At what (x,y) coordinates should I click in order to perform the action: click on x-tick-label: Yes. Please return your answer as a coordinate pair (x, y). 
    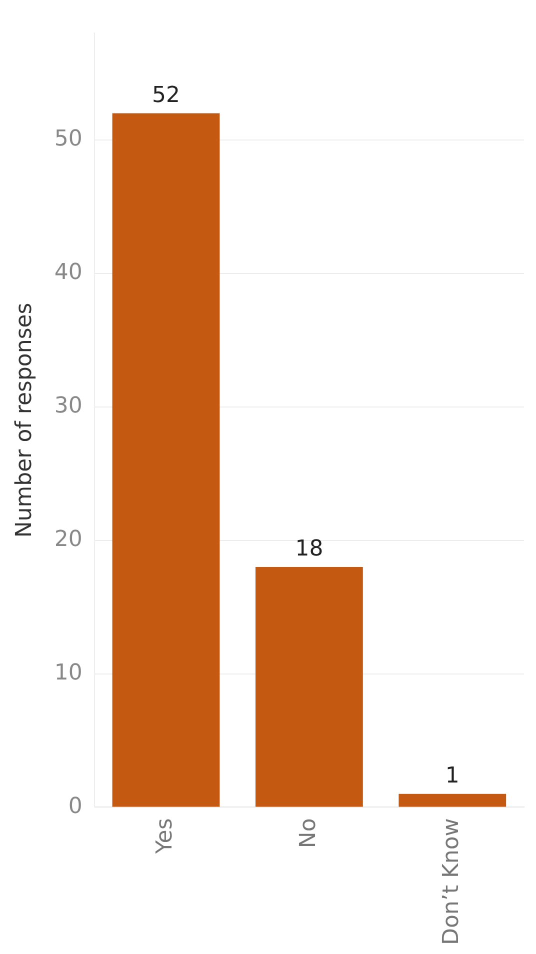
    Looking at the image, I should click on (165, 836).